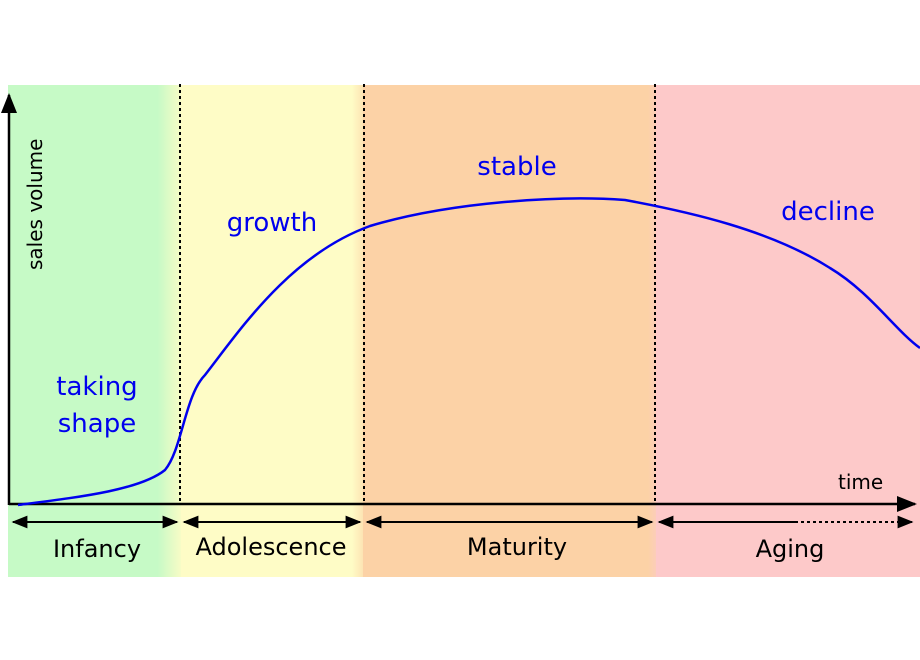 This screenshot has height=660, width=920. Describe the element at coordinates (790, 549) in the screenshot. I see `stage-label-aging: Aging` at that location.